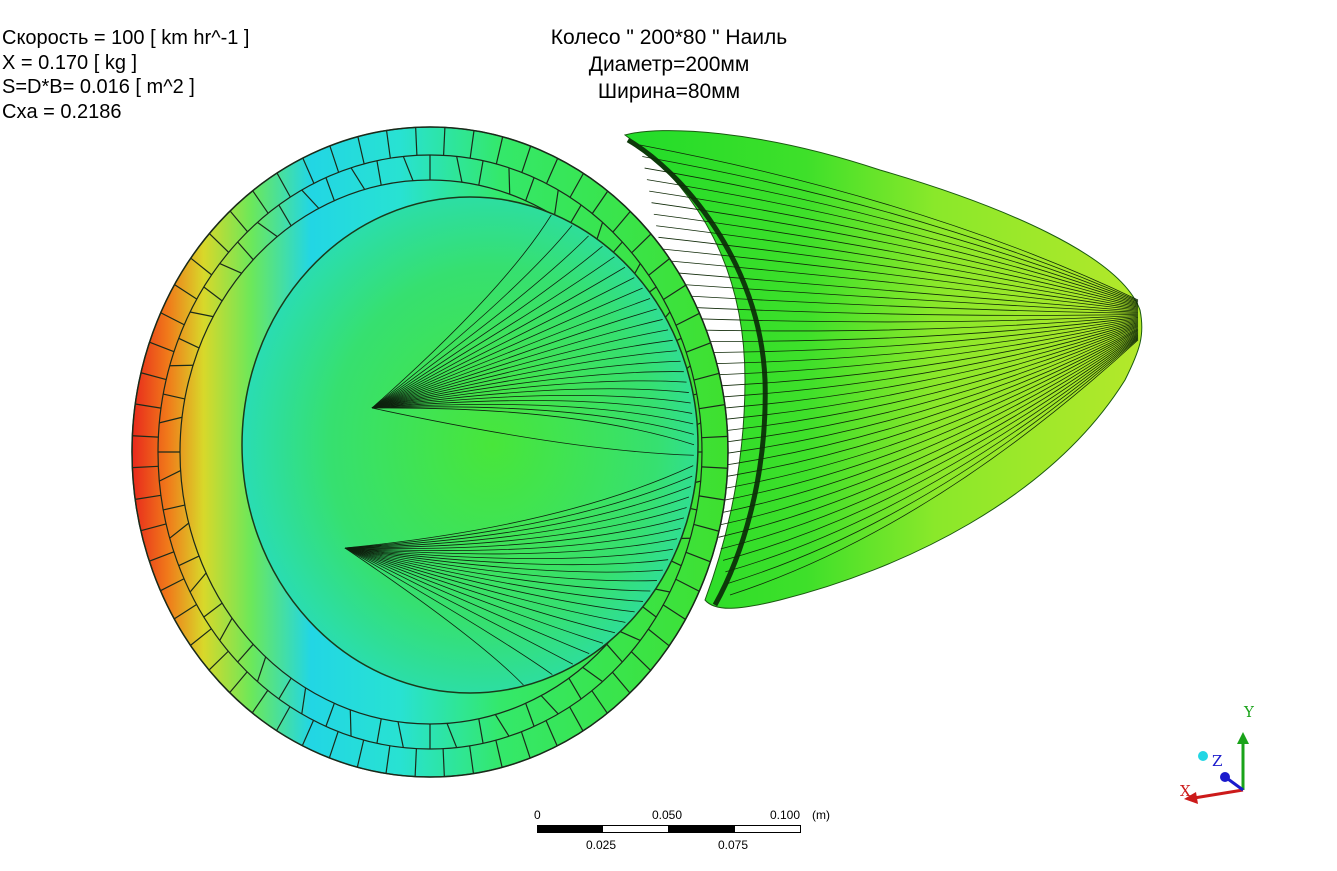  I want to click on scale-unit: (m), so click(821, 815).